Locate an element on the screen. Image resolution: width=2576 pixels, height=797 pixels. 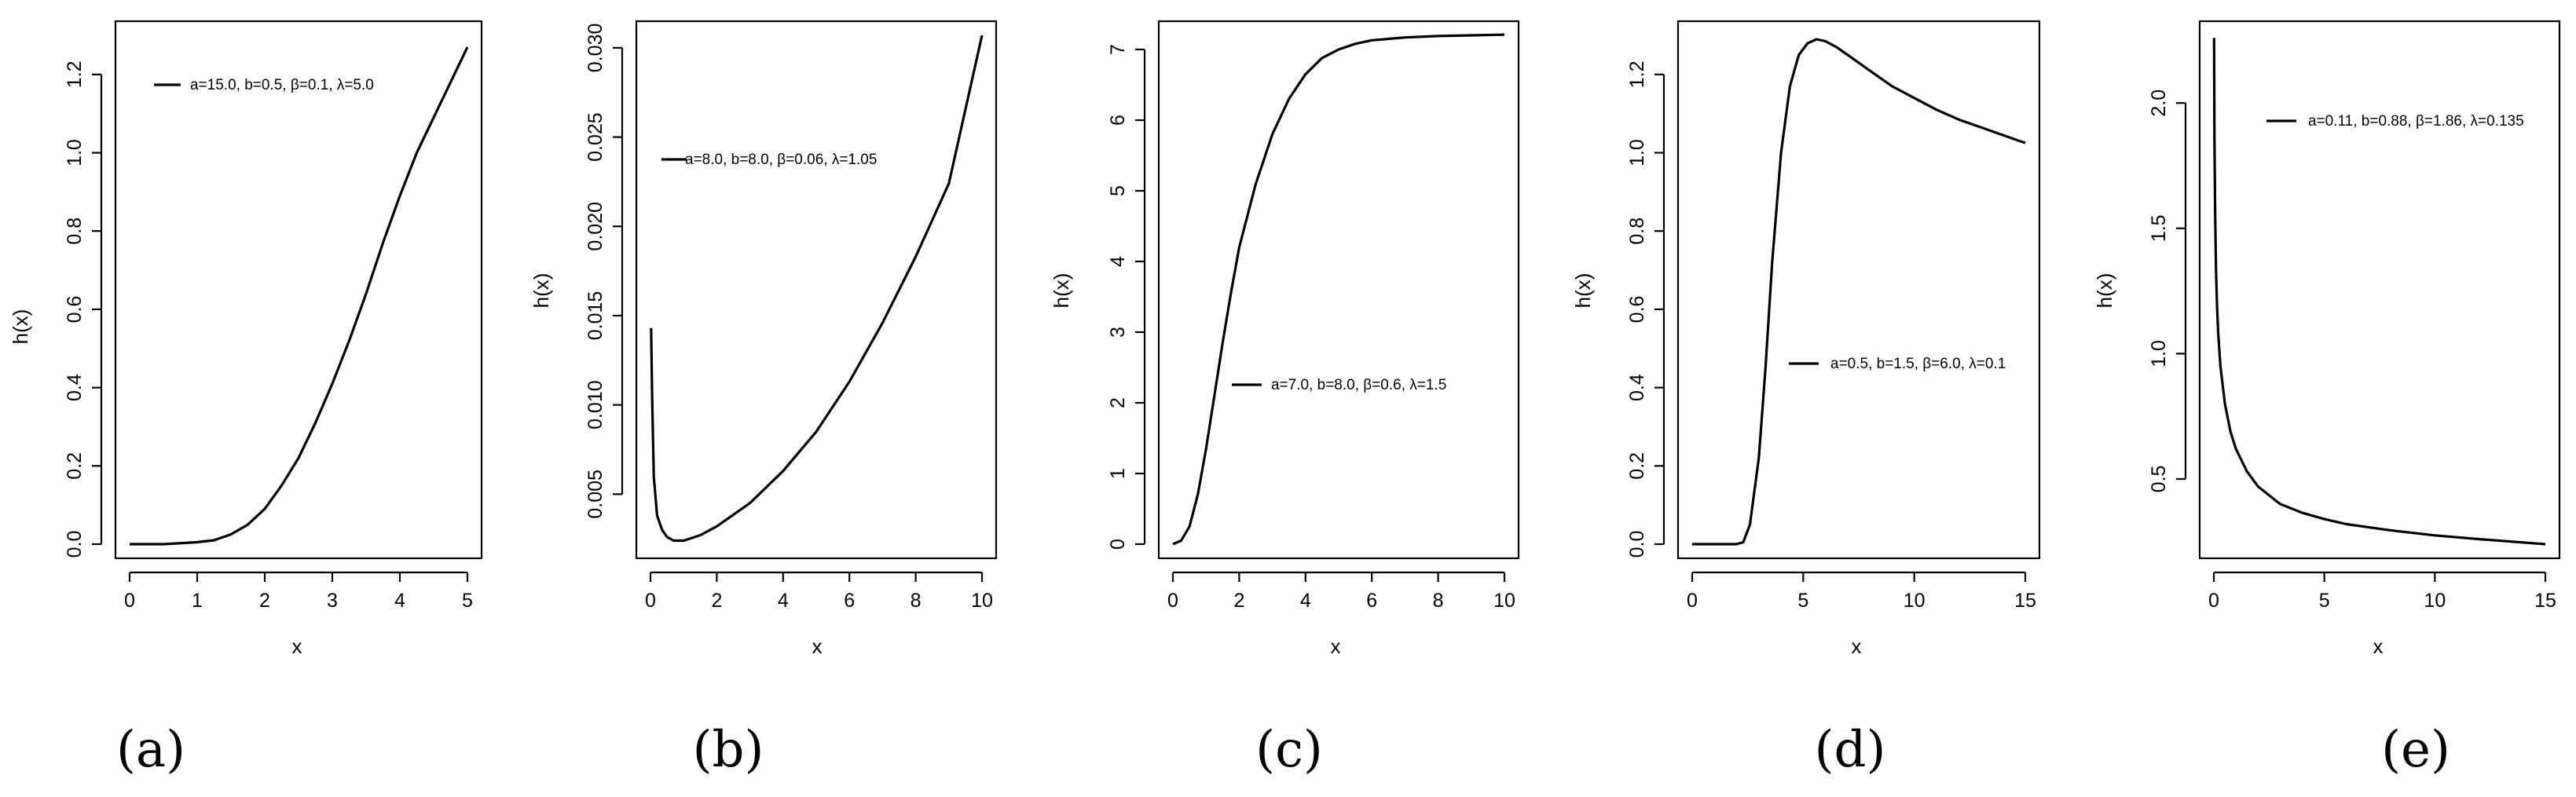
panel-c-y-tick-label: 2 is located at coordinates (1118, 402).